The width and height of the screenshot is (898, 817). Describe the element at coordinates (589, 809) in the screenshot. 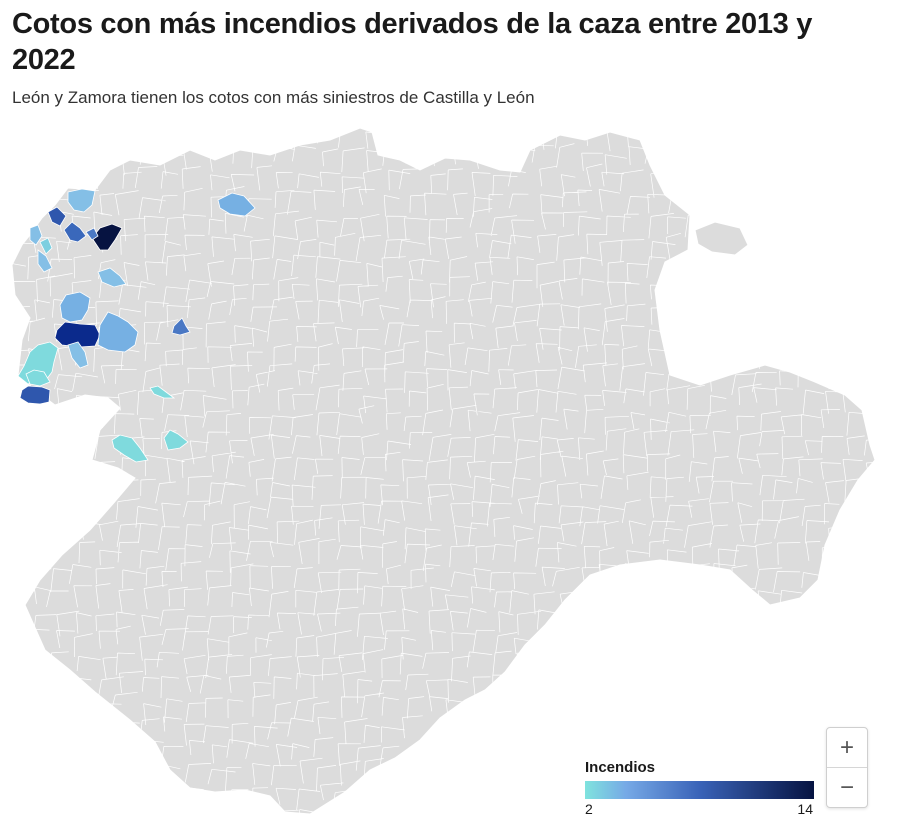

I see `legend-min-label: 2` at that location.